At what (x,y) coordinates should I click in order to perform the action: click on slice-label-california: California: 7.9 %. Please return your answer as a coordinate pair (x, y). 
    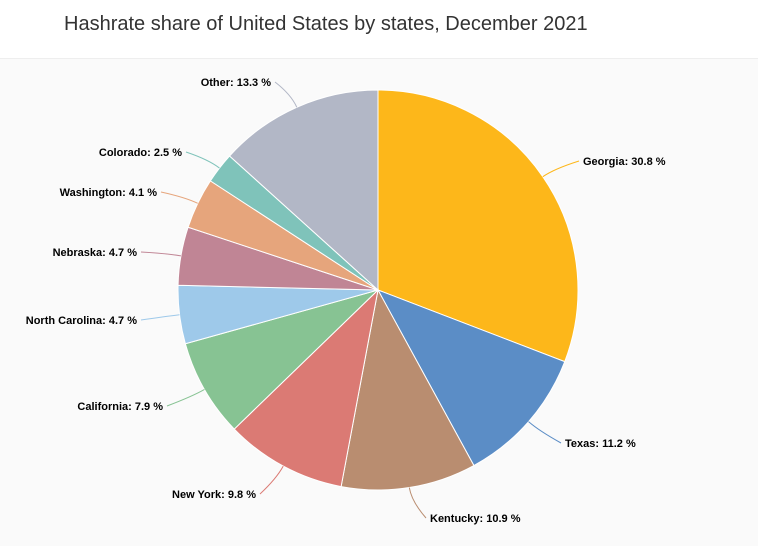
    Looking at the image, I should click on (120, 407).